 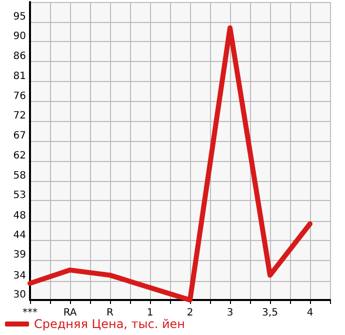 I want to click on y-tick-label: 34, so click(x=19, y=276).